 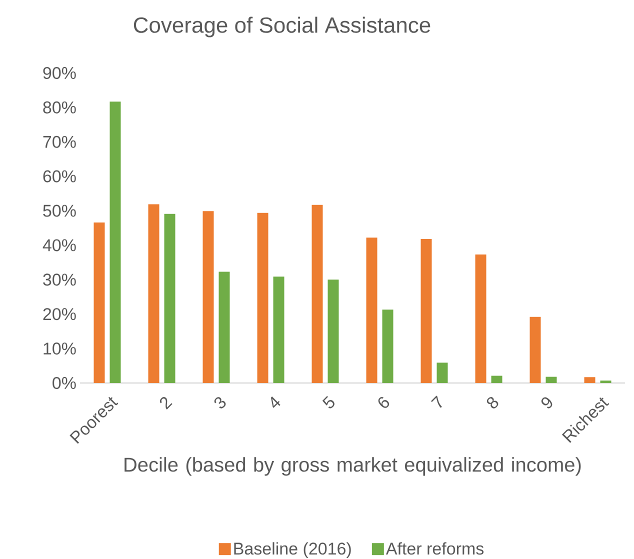 What do you see at coordinates (492, 402) in the screenshot?
I see `x-tick-label: 8` at bounding box center [492, 402].